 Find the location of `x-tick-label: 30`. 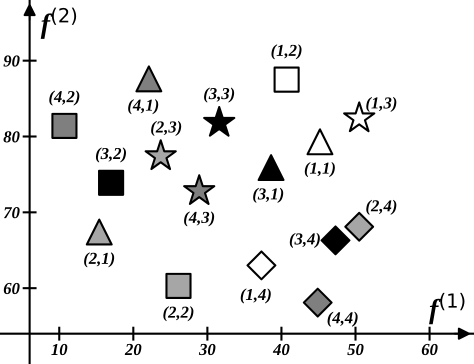

x-tick-label: 30 is located at coordinates (207, 350).